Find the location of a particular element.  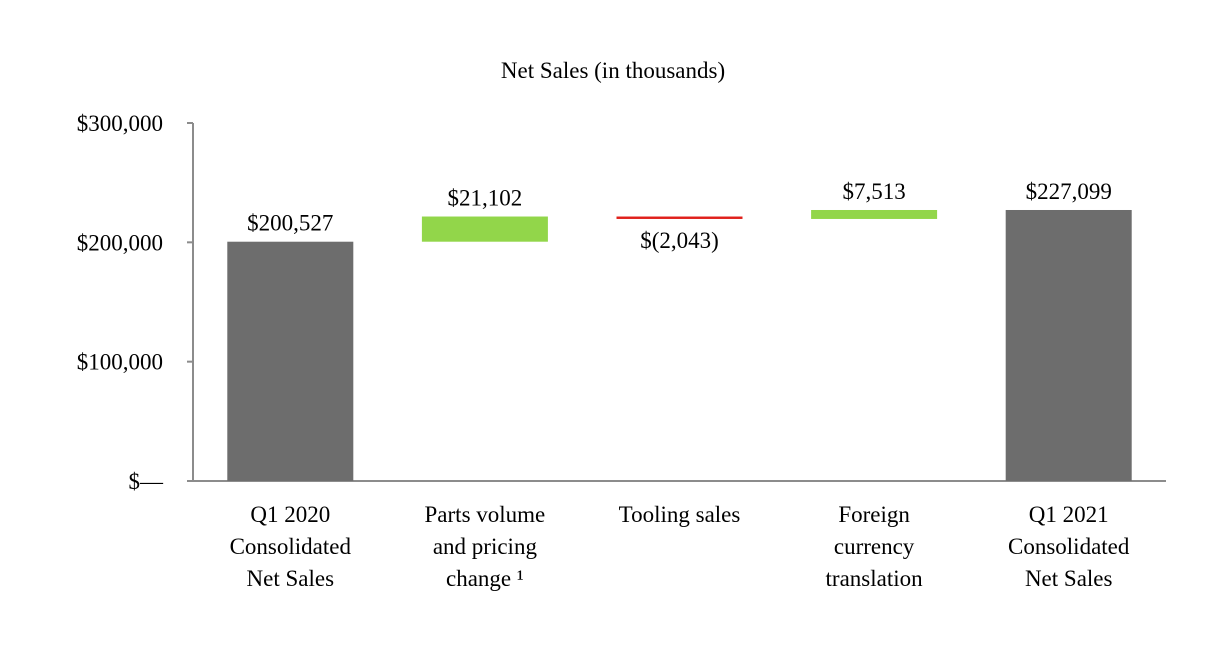

x-tick-label: Foreign currency translation is located at coordinates (875, 546).